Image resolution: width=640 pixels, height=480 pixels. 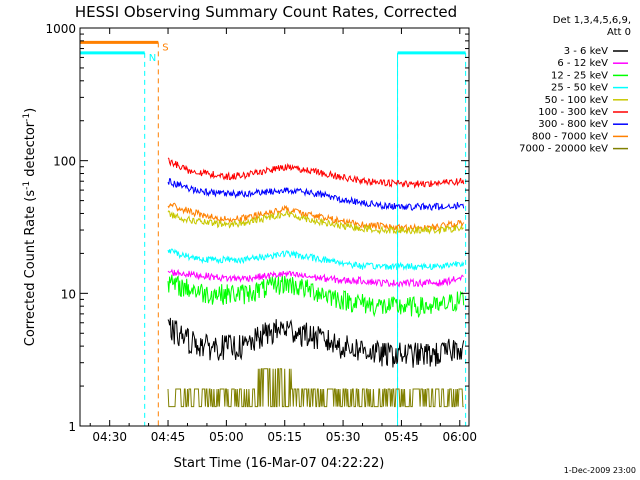 I want to click on legend-label: 3 - 6 keV, so click(x=586, y=51).